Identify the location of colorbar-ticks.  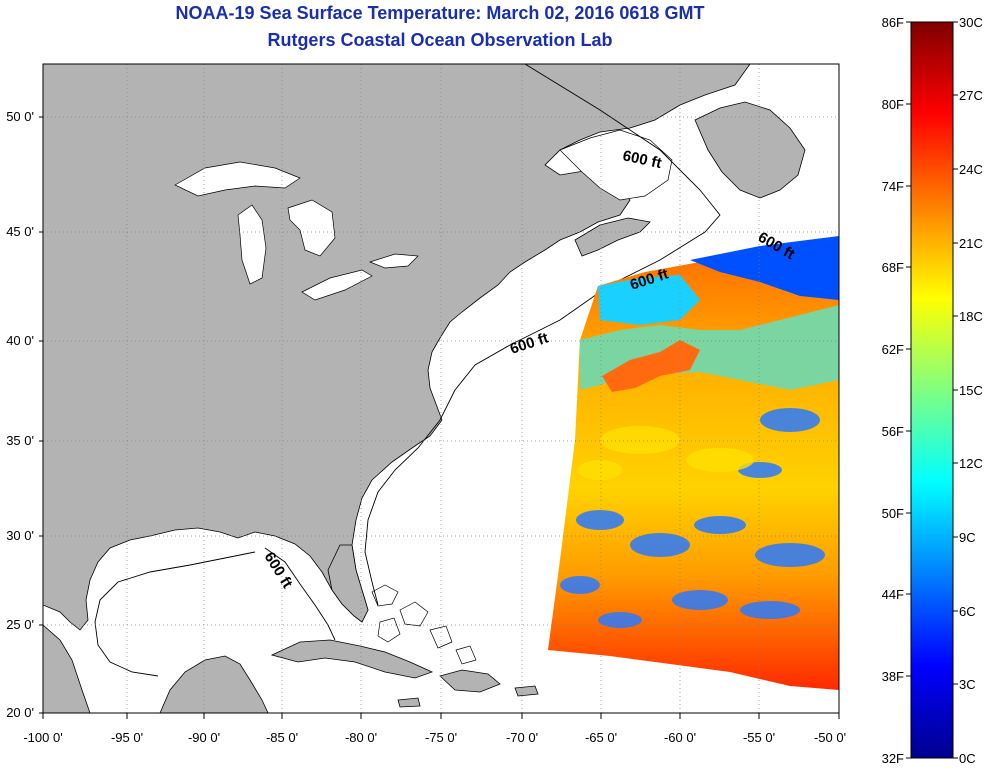
(932, 390).